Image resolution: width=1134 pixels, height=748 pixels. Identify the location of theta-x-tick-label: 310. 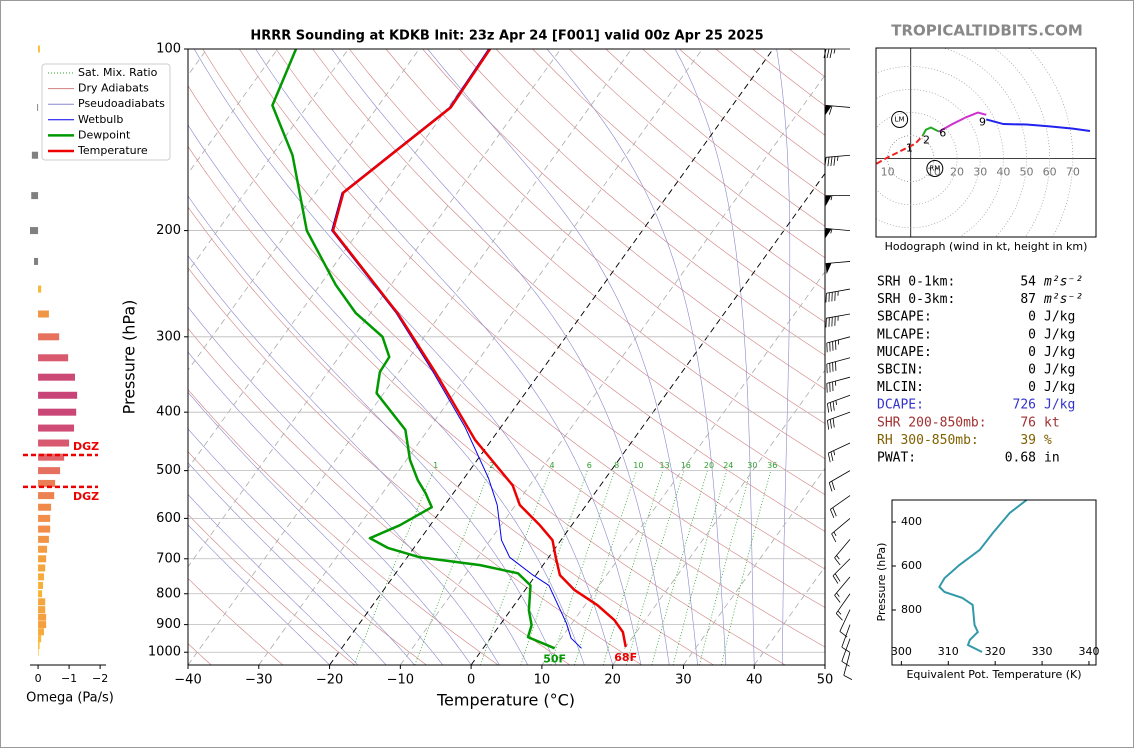
(948, 651).